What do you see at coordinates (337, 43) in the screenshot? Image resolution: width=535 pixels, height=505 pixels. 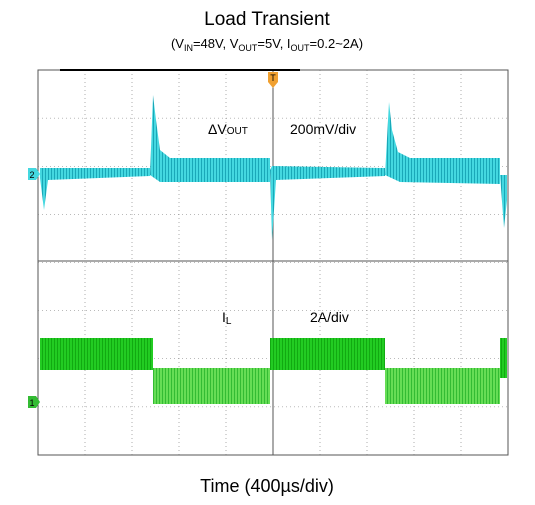 I see `subtitle-part: =0.2~2A)` at bounding box center [337, 43].